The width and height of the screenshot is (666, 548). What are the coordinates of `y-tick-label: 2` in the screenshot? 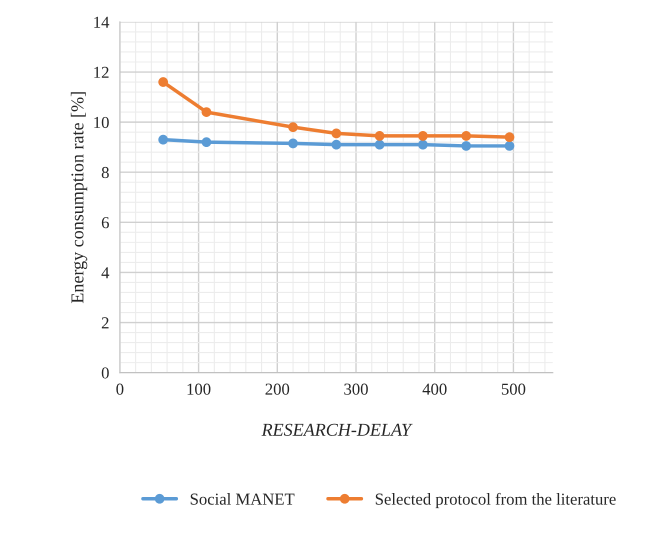 It's located at (105, 322).